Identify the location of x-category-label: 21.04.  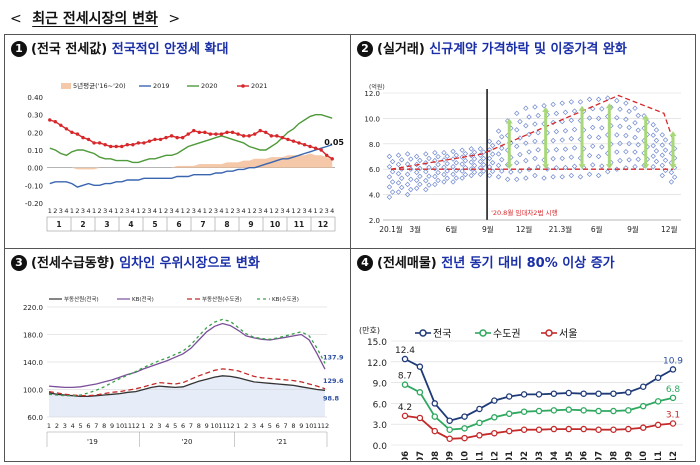
(555, 455).